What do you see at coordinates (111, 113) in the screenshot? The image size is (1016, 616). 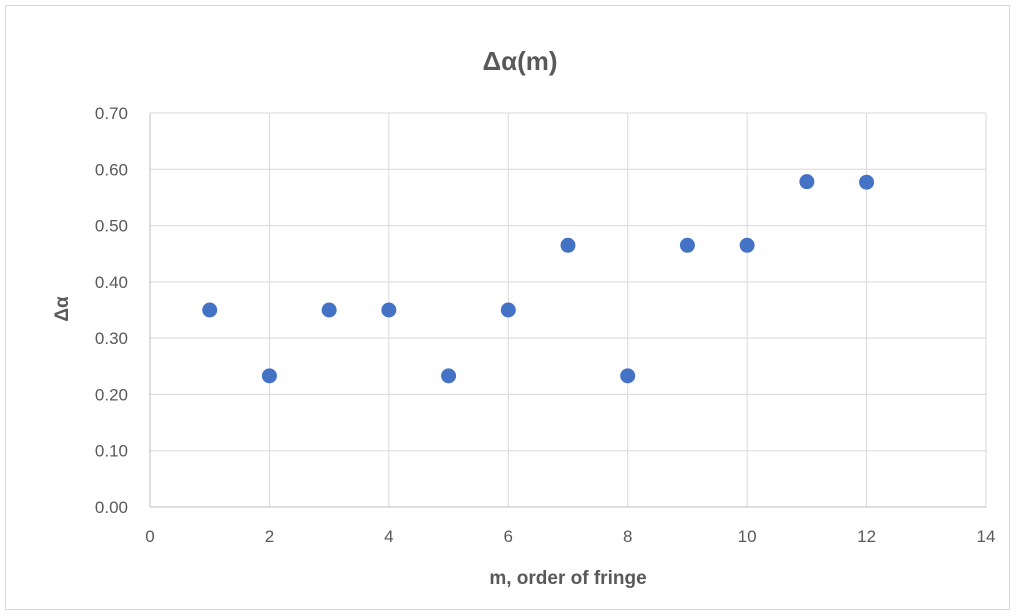 I see `y-tick-label: 0.70` at bounding box center [111, 113].